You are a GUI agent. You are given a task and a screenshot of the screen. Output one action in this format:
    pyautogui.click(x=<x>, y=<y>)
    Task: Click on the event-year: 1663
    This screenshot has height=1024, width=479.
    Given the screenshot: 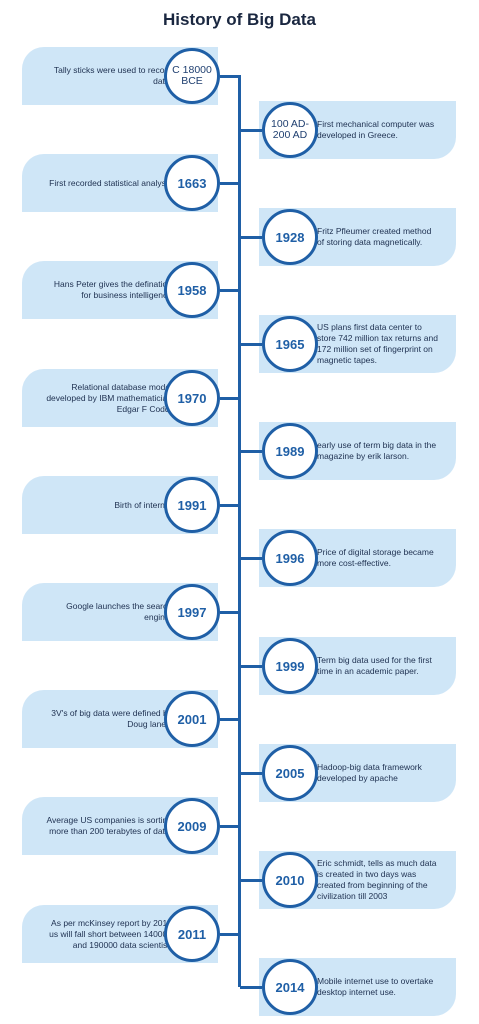 What is the action you would take?
    pyautogui.click(x=192, y=183)
    